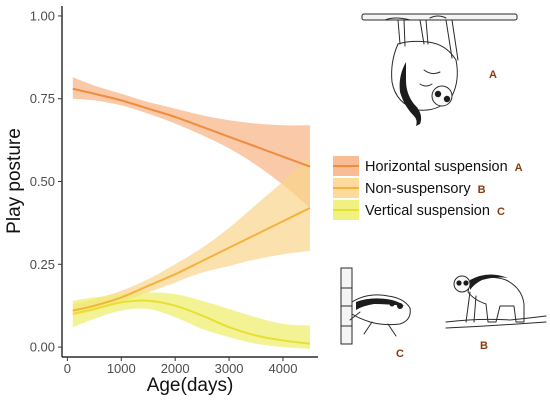 Image resolution: width=550 pixels, height=402 pixels. I want to click on drawing-a-letter: A, so click(493, 75).